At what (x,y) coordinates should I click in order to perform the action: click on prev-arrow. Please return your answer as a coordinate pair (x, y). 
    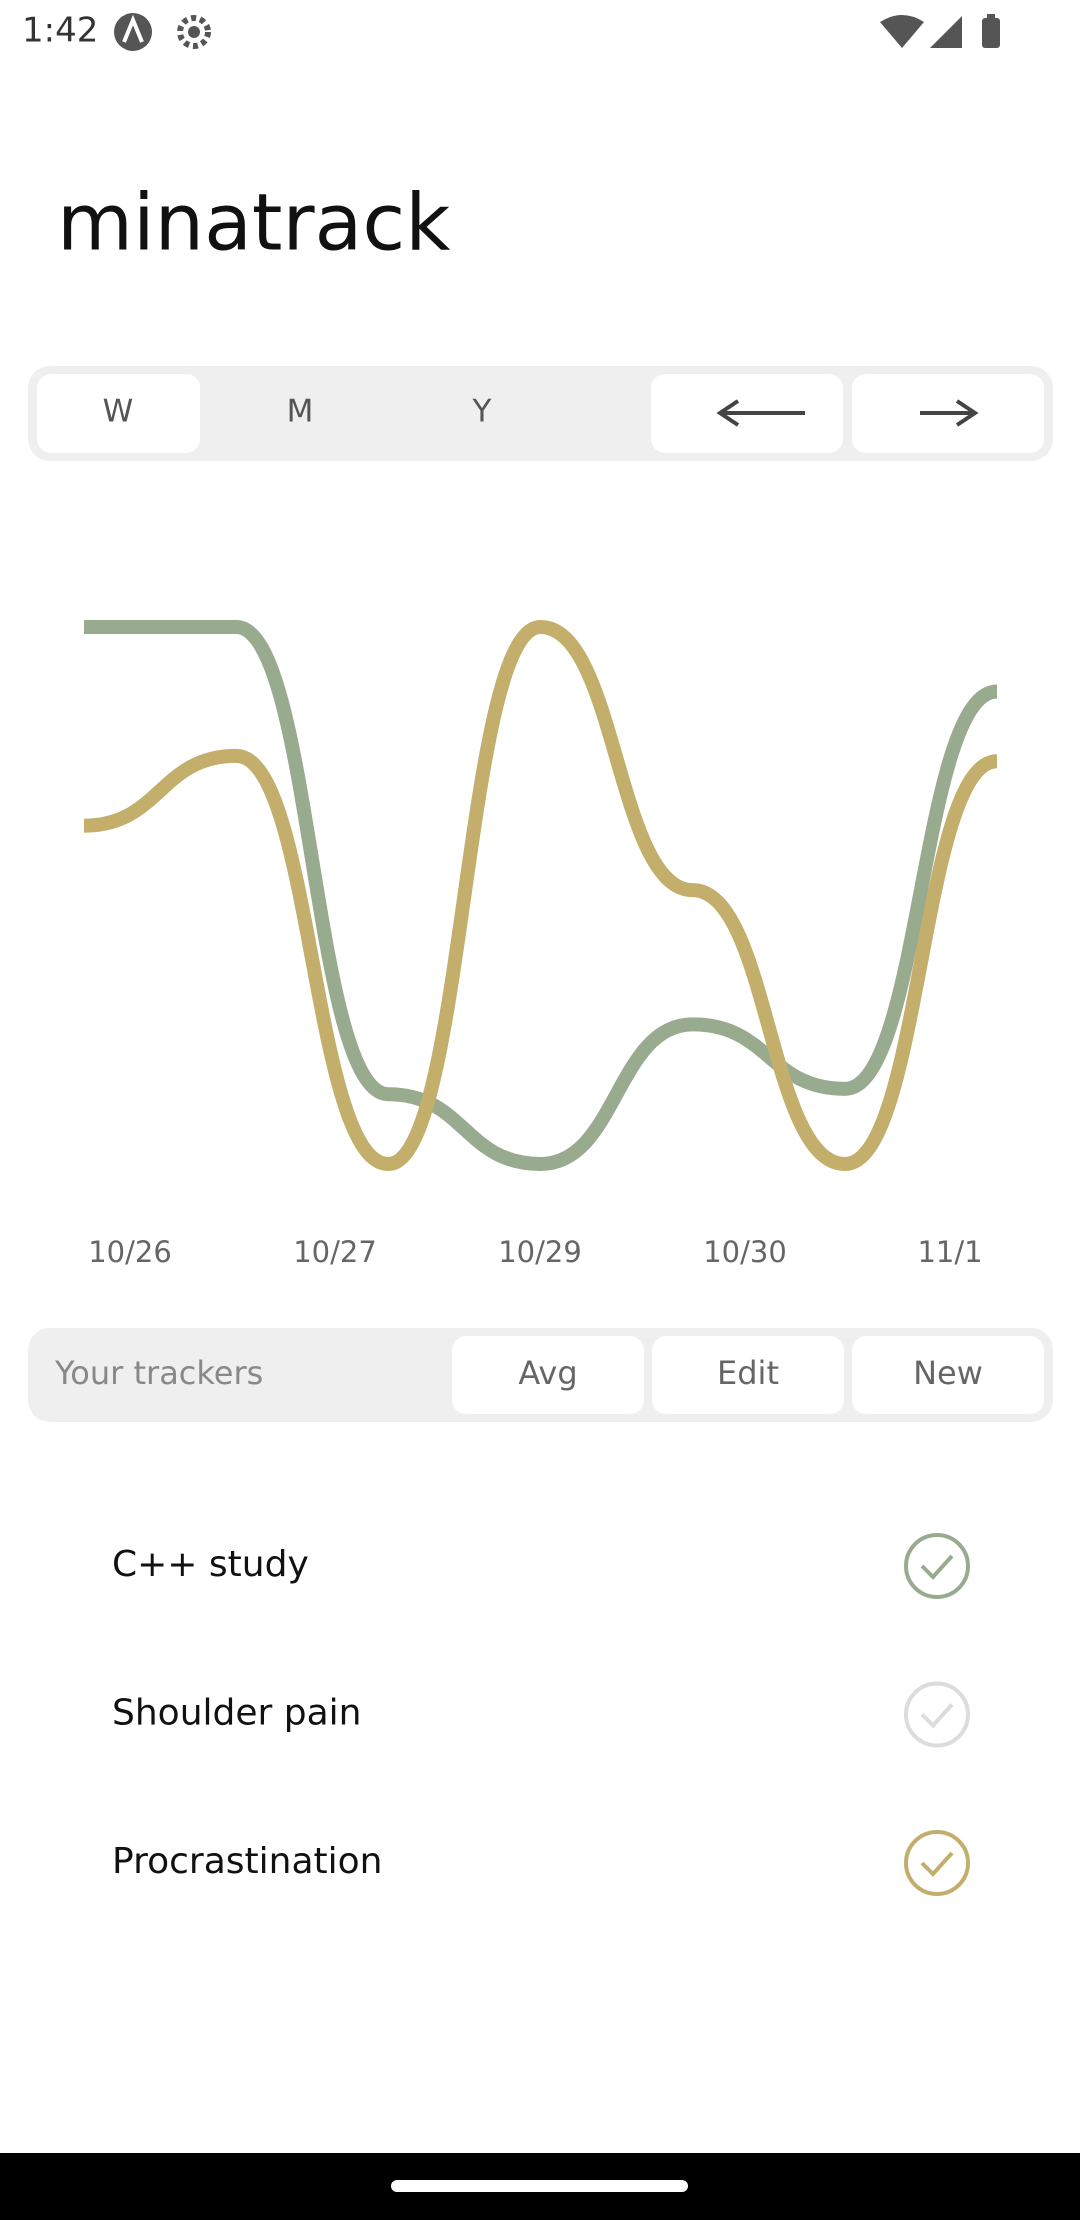
    Looking at the image, I should click on (760, 413).